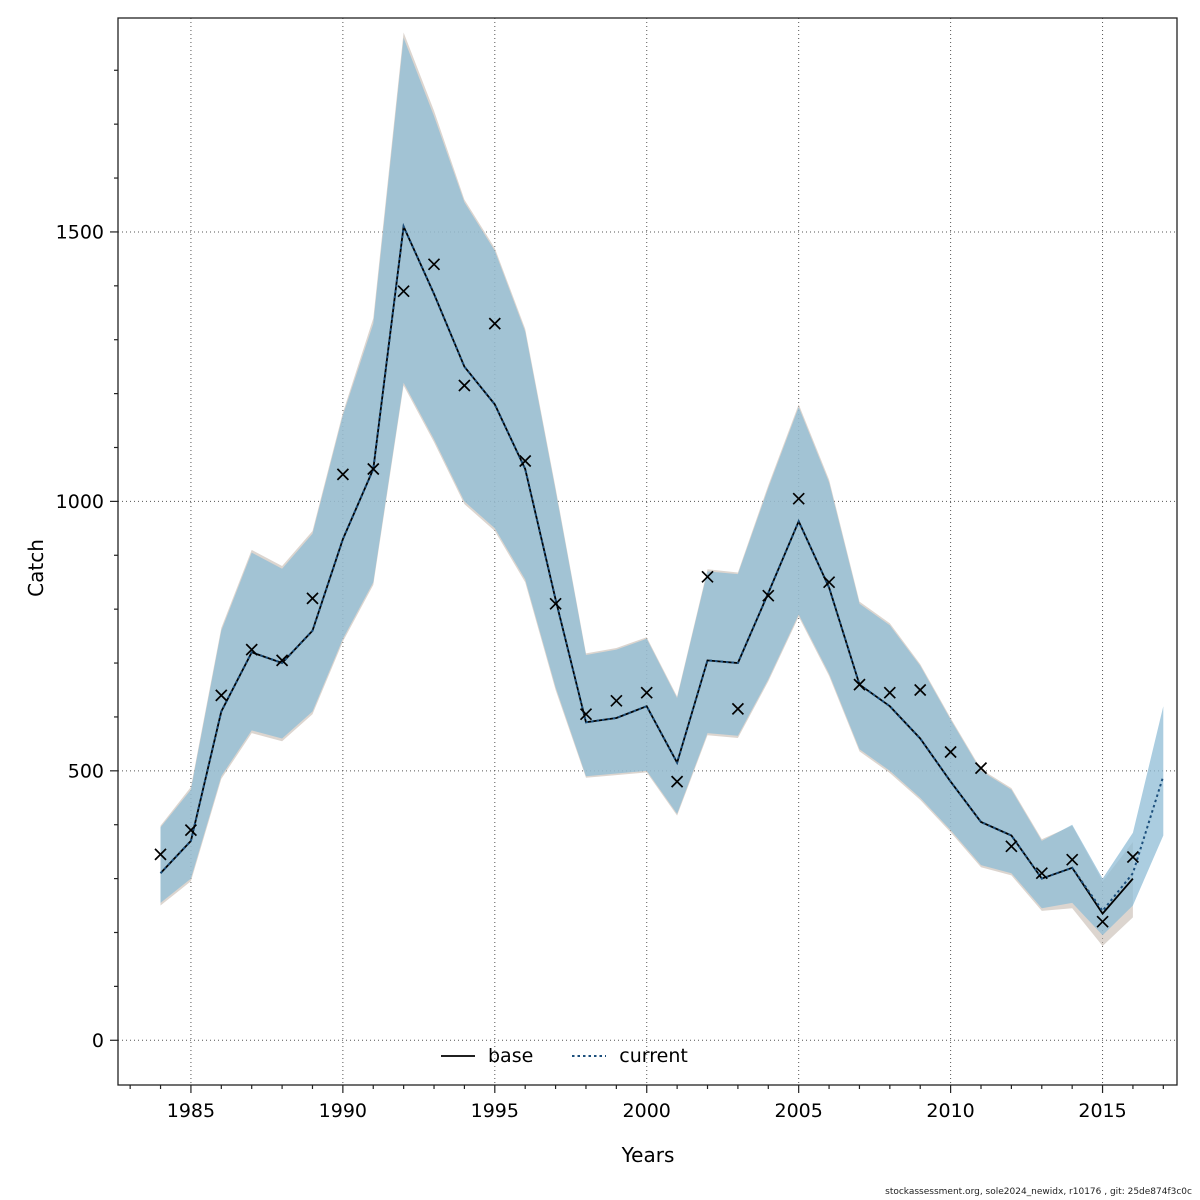 The width and height of the screenshot is (1200, 1200). I want to click on legend-item-base: base, so click(486, 1056).